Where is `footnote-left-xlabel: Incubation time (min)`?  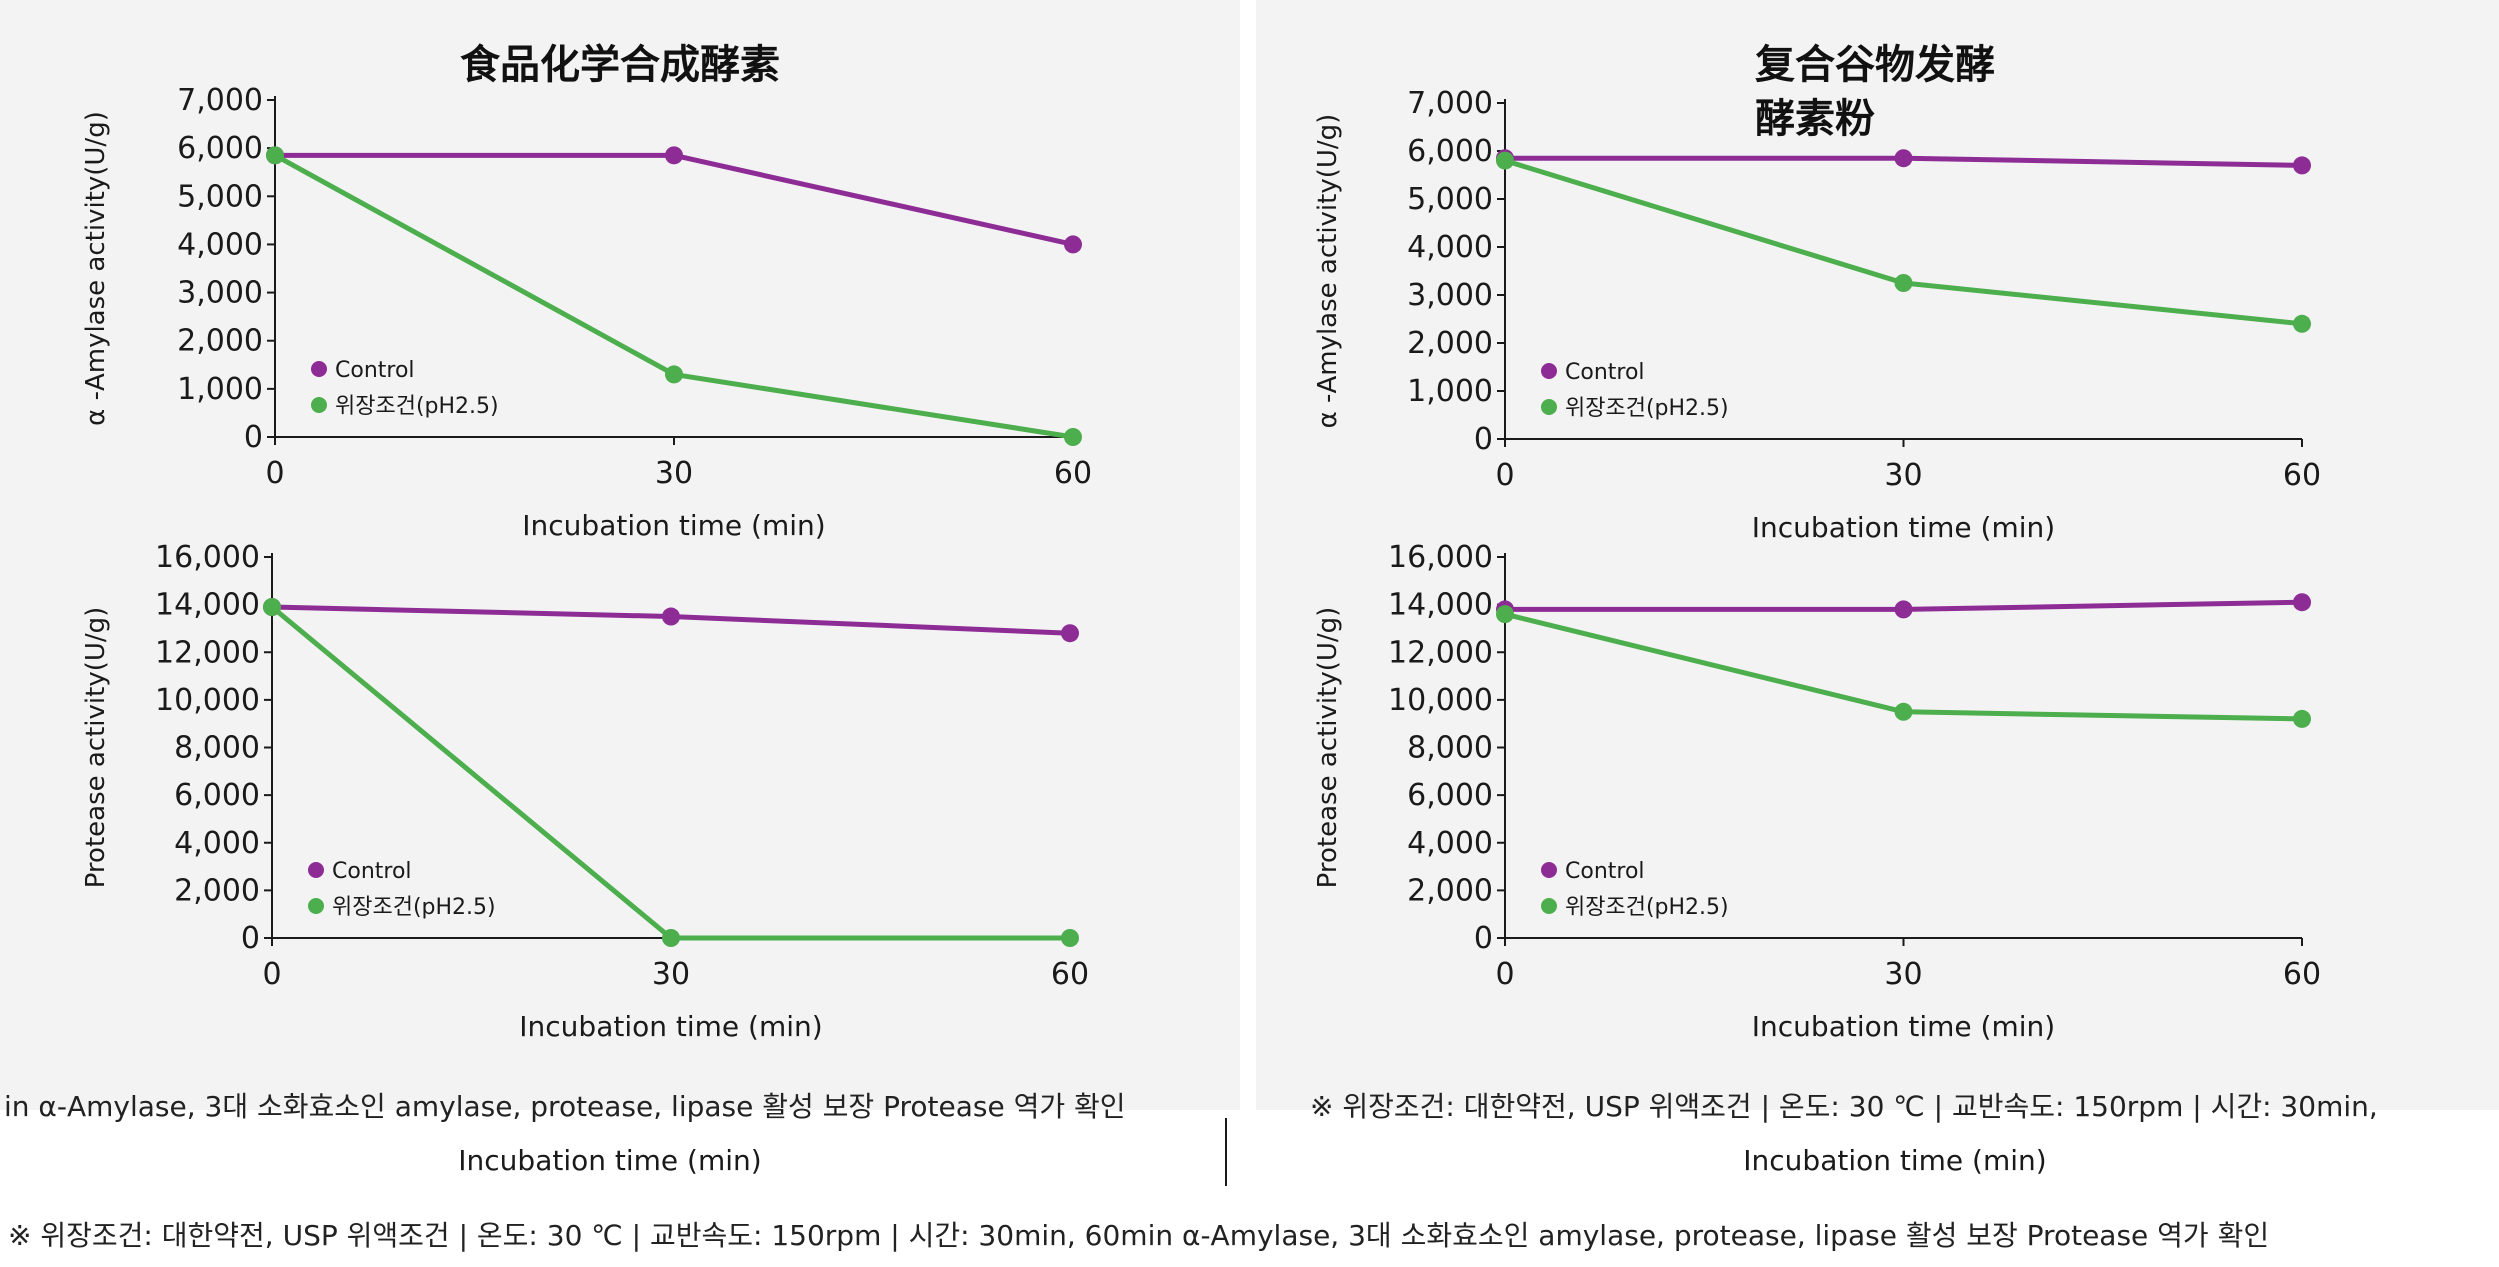
footnote-left-xlabel: Incubation time (min) is located at coordinates (609, 1160).